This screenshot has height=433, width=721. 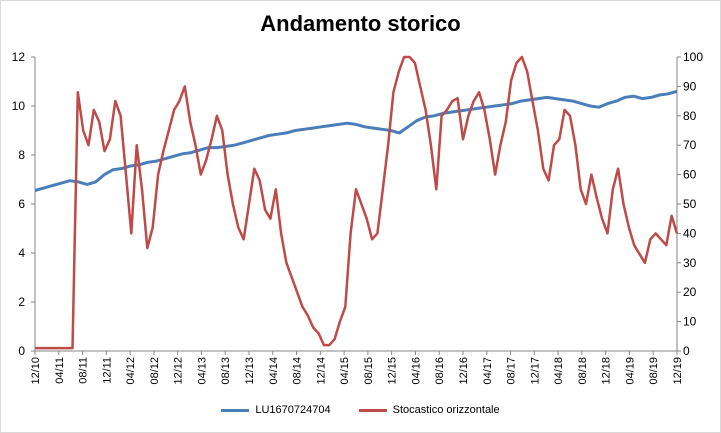 I want to click on left-tick-label: 8, so click(x=21, y=155).